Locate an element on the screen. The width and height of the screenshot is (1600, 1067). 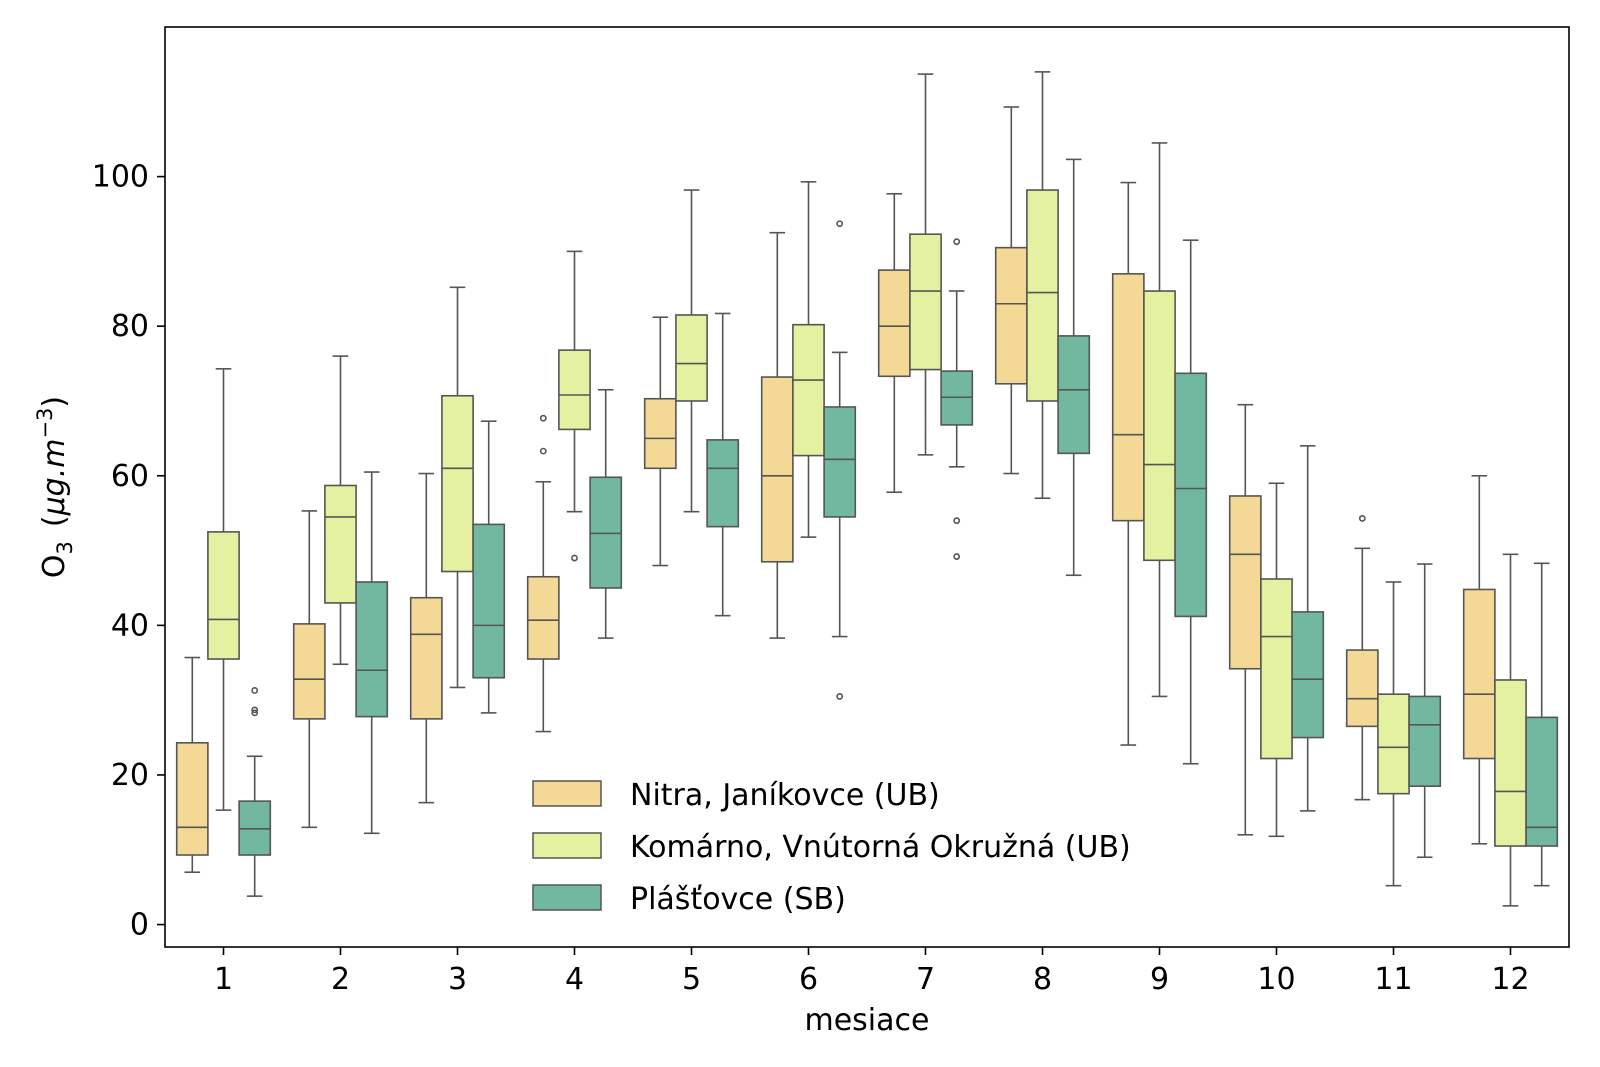
x-axis-label: mesiace is located at coordinates (867, 1020).